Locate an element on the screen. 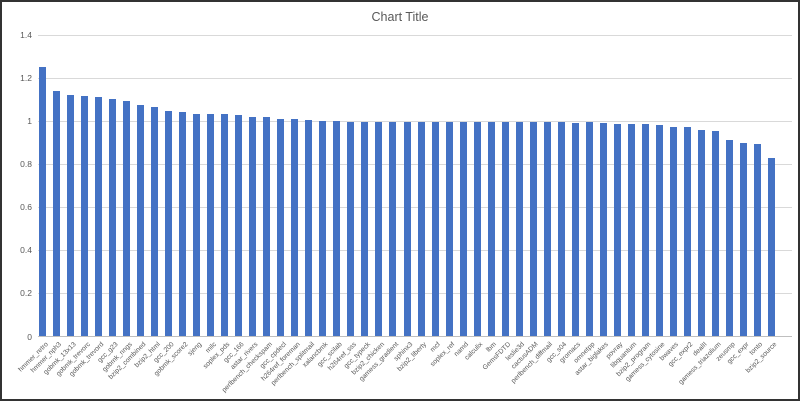 The image size is (800, 405). y-axis-tick-label: 0.4 is located at coordinates (26, 250).